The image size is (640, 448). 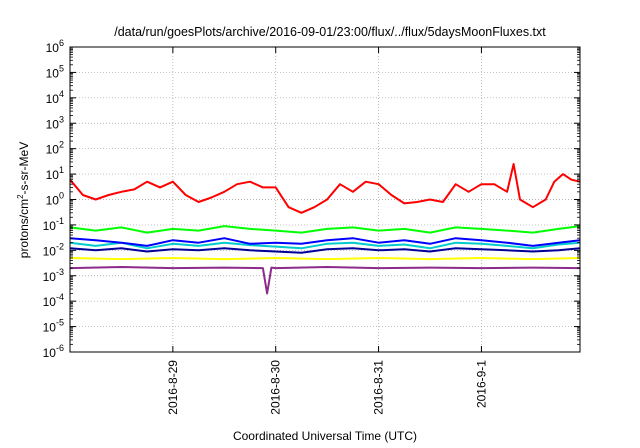 I want to click on y-tick-label: 10³, so click(x=55, y=122).